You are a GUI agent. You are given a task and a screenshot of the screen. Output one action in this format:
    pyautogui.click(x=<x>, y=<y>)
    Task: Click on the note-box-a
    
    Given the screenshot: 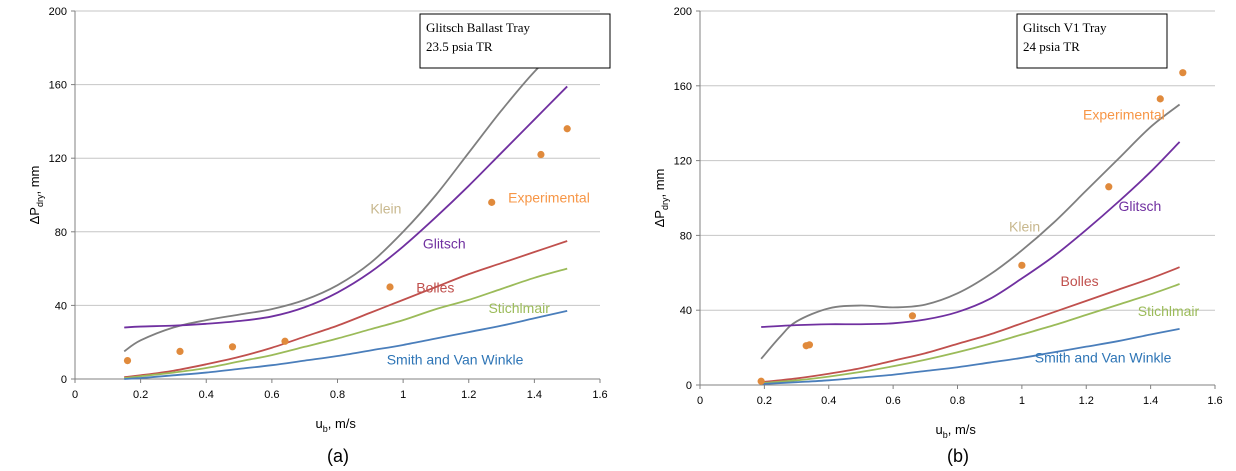 What is the action you would take?
    pyautogui.click(x=515, y=41)
    